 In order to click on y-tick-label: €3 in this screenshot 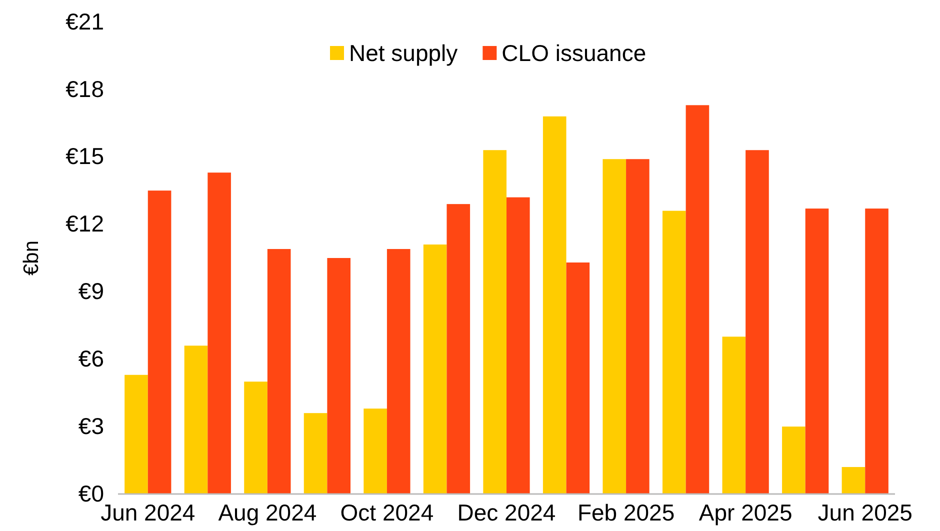, I will do `click(91, 425)`.